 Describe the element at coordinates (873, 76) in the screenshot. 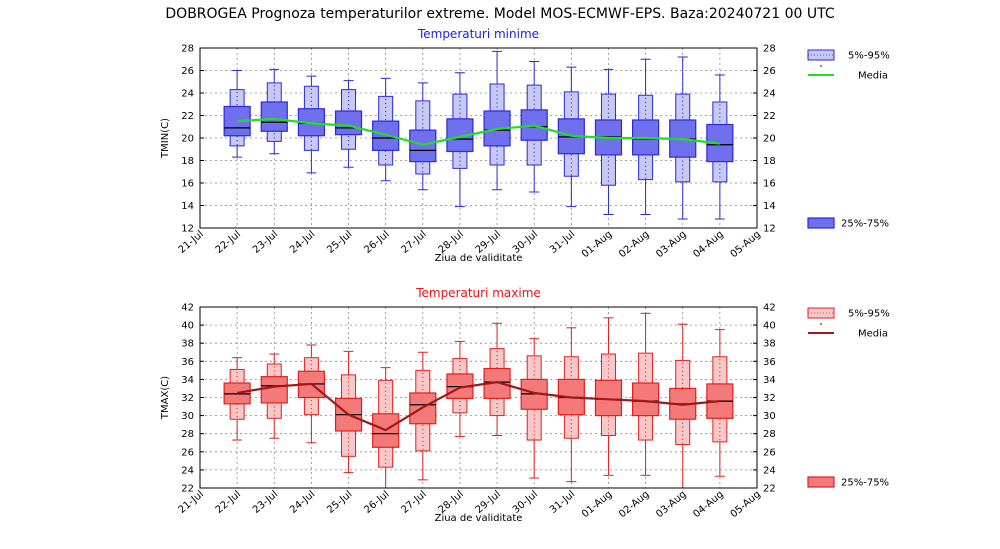

I see `legend-label-mean: Media` at that location.